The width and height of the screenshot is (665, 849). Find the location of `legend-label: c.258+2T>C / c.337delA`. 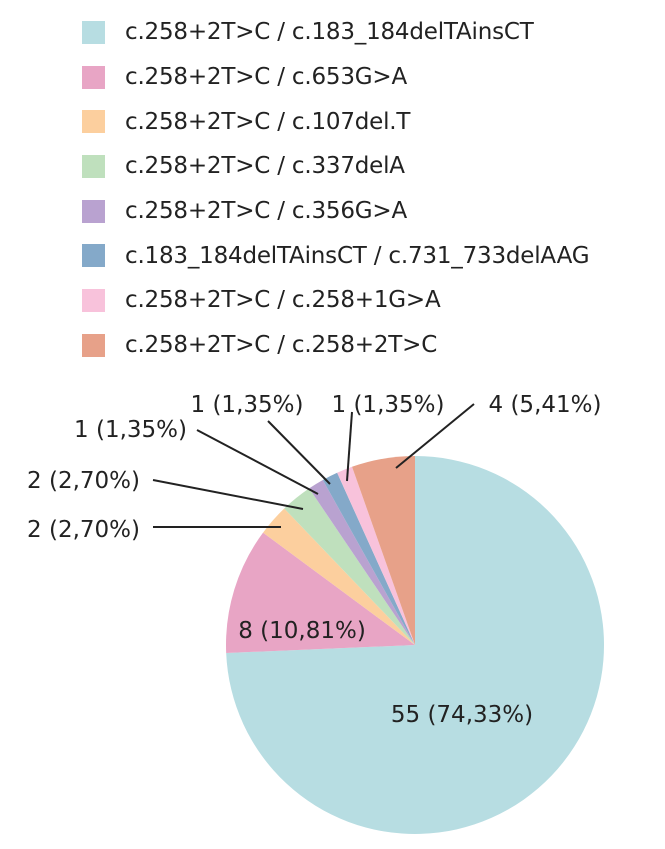

legend-label: c.258+2T>C / c.337delA is located at coordinates (265, 166).